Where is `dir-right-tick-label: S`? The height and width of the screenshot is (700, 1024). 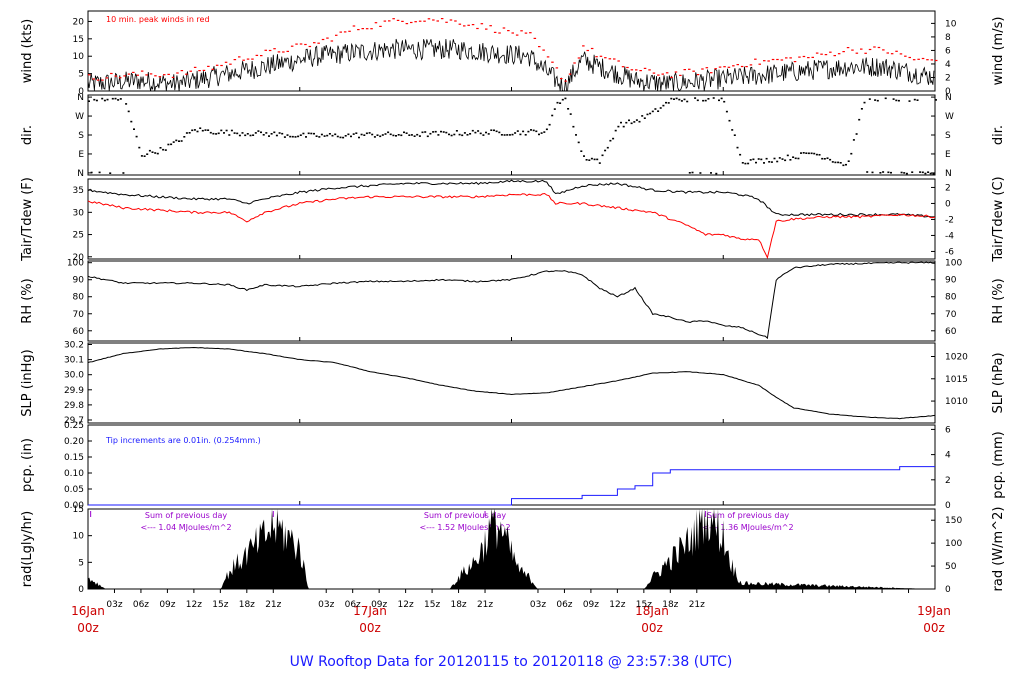
dir-right-tick-label: S is located at coordinates (948, 136).